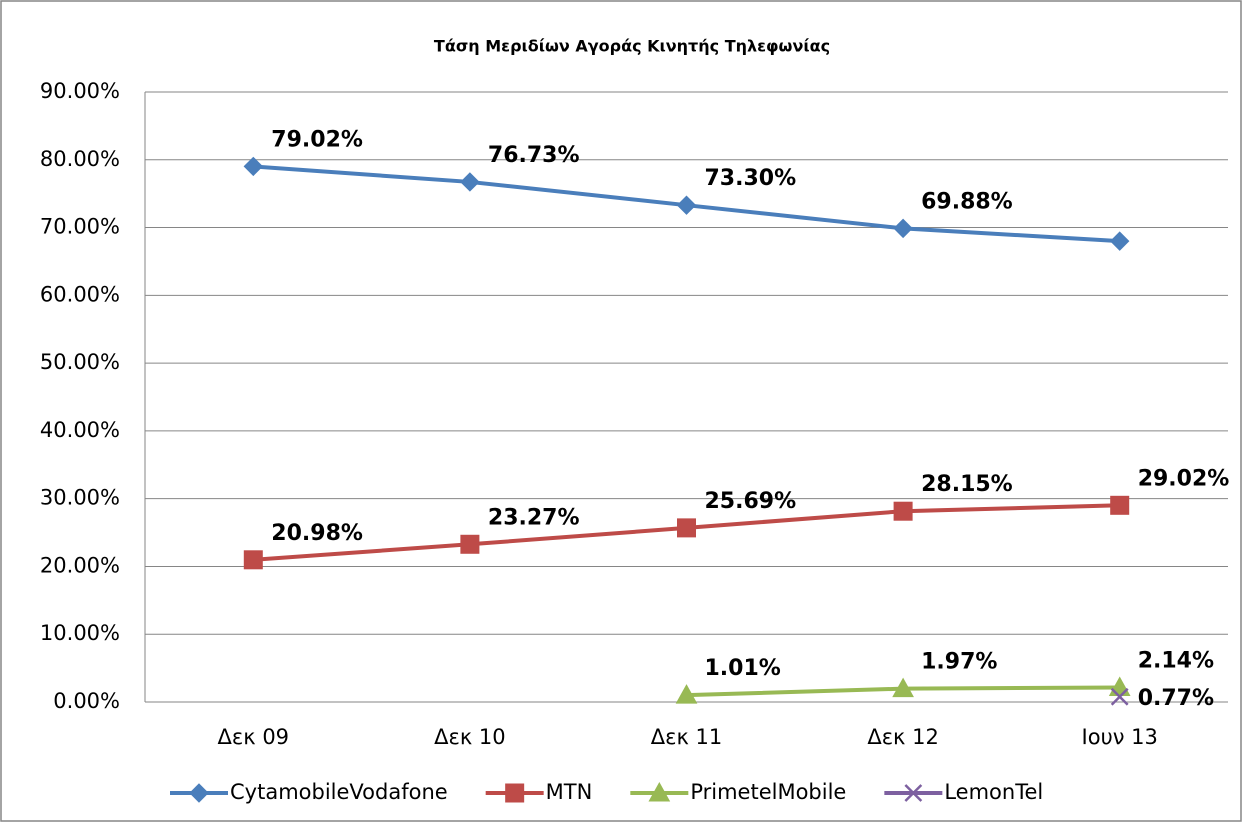 Image resolution: width=1245 pixels, height=825 pixels. Describe the element at coordinates (743, 668) in the screenshot. I see `data-label: 1.01%` at that location.